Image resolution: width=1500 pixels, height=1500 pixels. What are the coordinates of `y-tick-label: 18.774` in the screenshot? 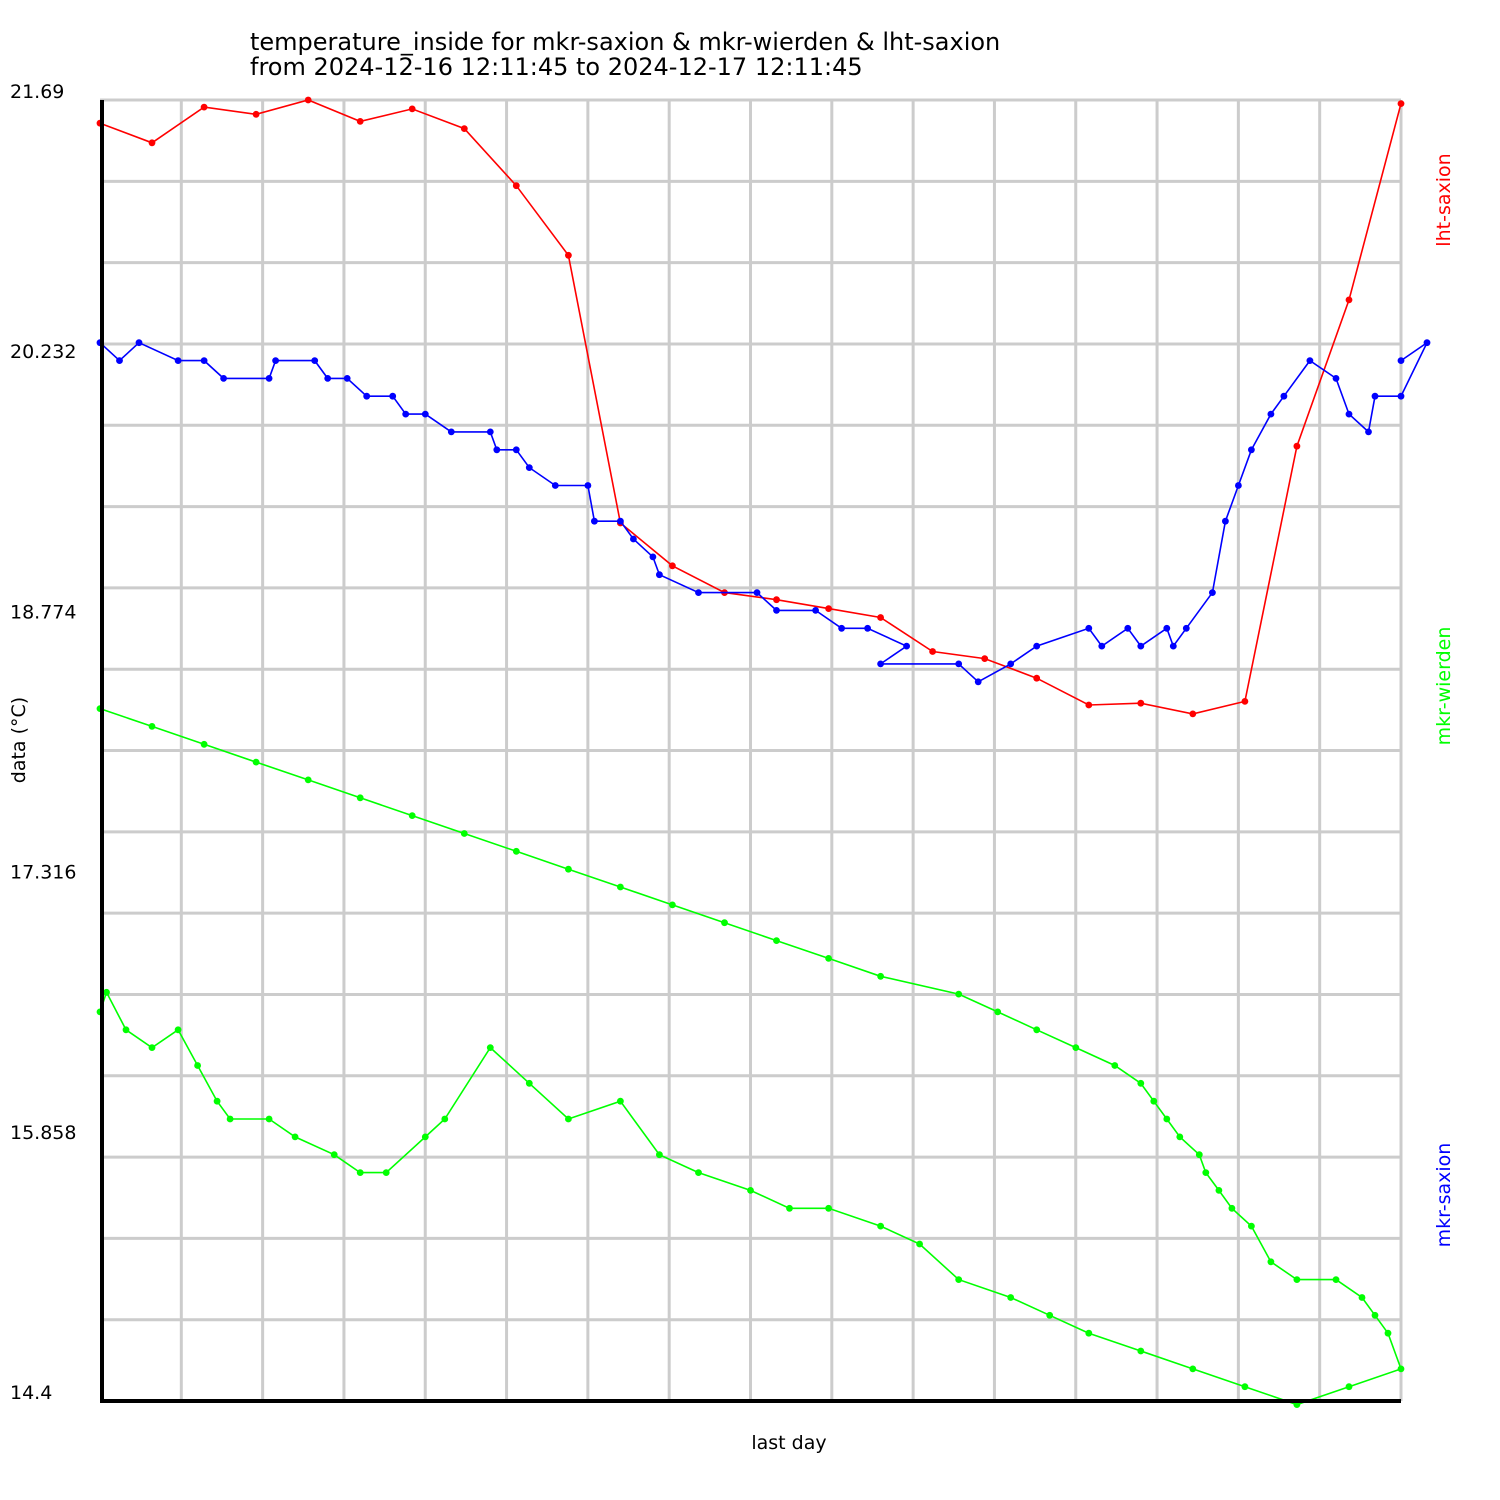 It's located at (43, 612).